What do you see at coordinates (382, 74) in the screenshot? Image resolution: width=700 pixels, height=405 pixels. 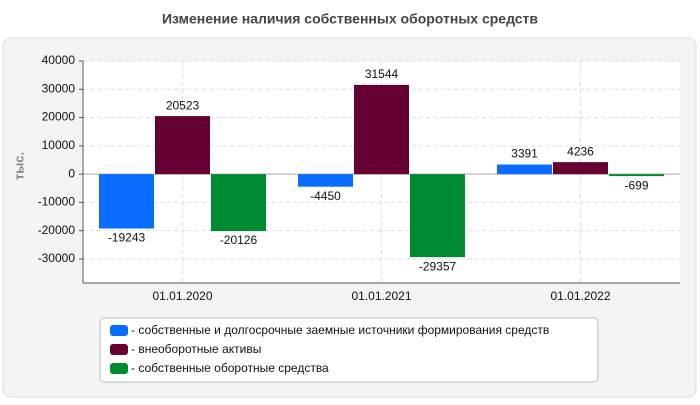 I see `value-label: 31544` at bounding box center [382, 74].